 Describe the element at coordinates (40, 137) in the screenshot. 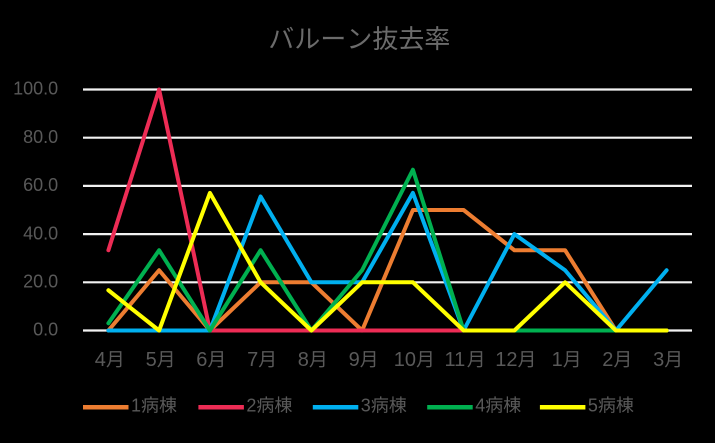

I see `svg-text: 80.0` at that location.